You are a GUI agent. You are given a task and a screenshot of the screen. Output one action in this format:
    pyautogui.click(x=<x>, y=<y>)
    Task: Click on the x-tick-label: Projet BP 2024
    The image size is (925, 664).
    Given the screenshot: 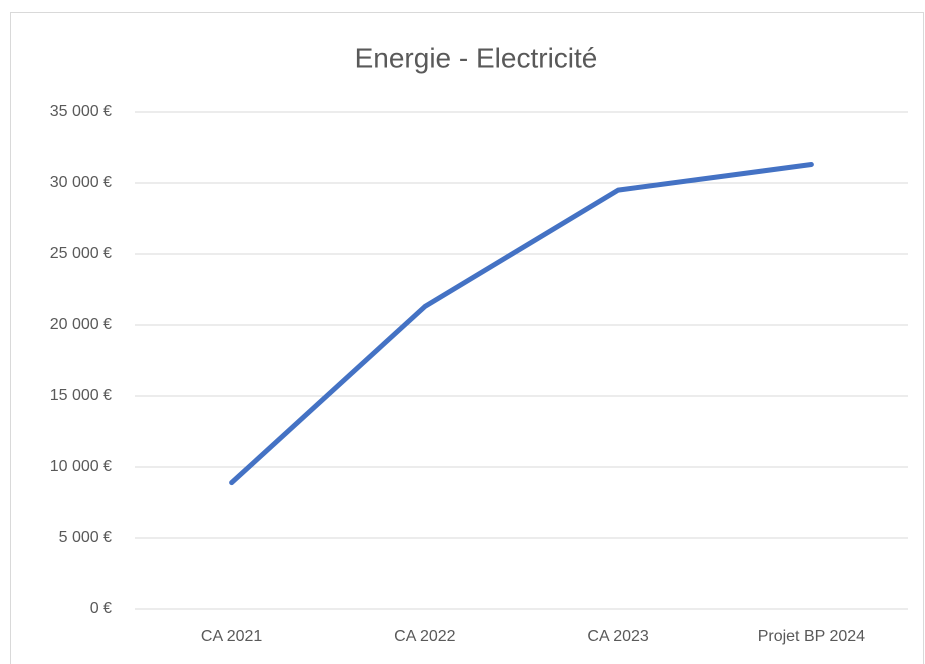 What is the action you would take?
    pyautogui.click(x=811, y=636)
    